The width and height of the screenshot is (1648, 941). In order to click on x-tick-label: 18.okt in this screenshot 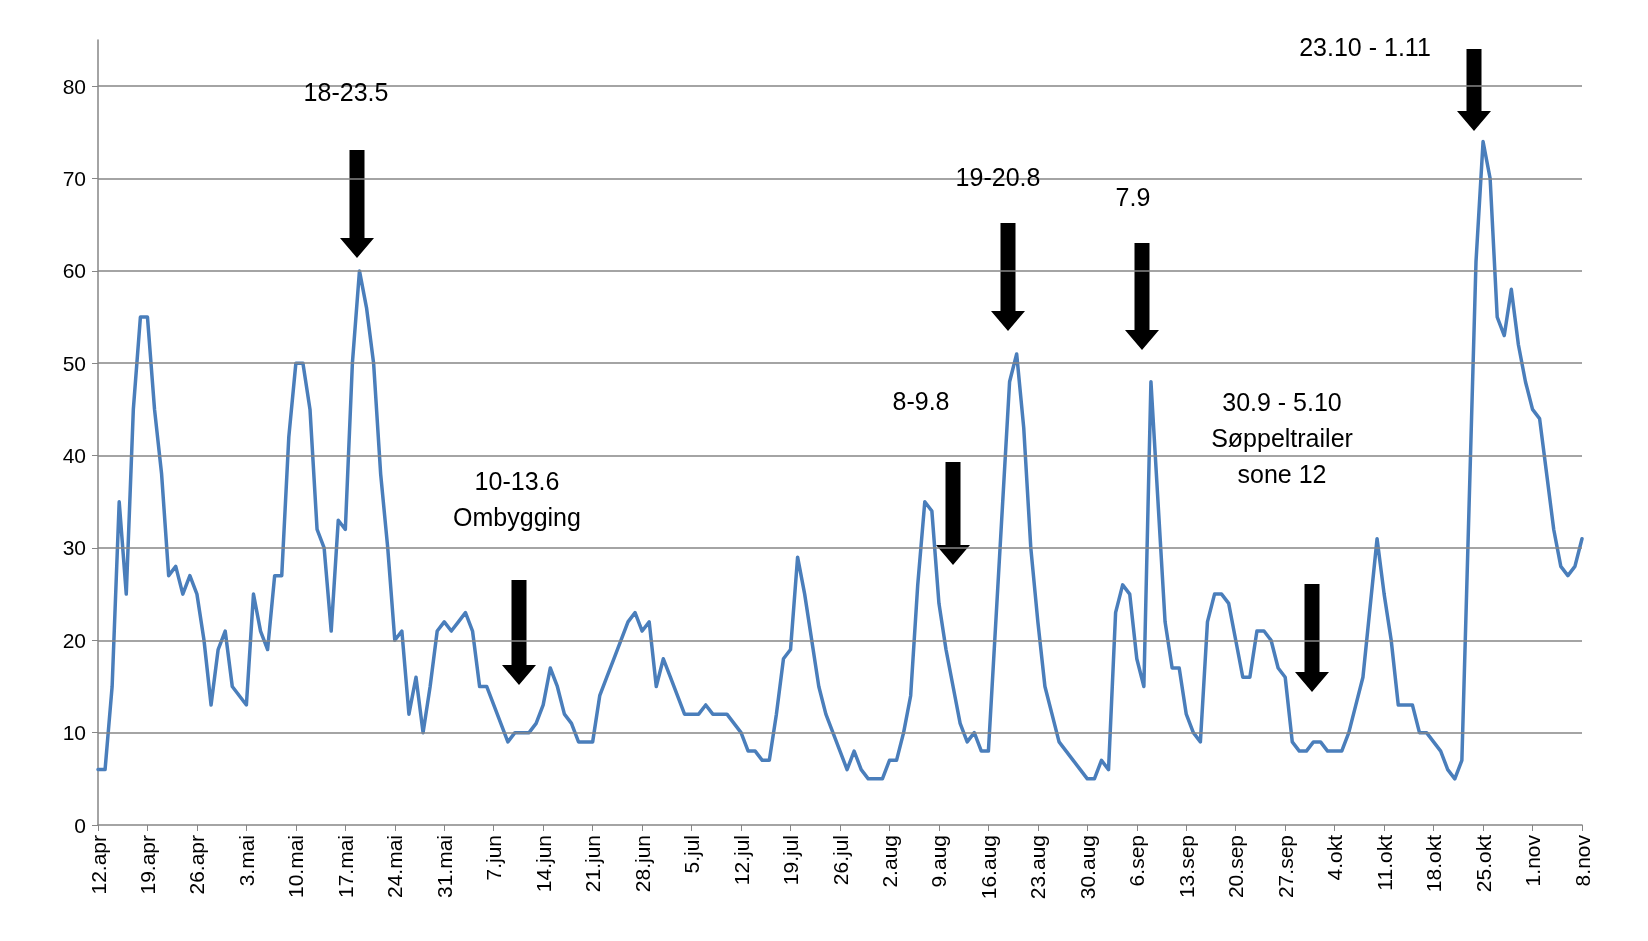, I will do `click(1434, 863)`.